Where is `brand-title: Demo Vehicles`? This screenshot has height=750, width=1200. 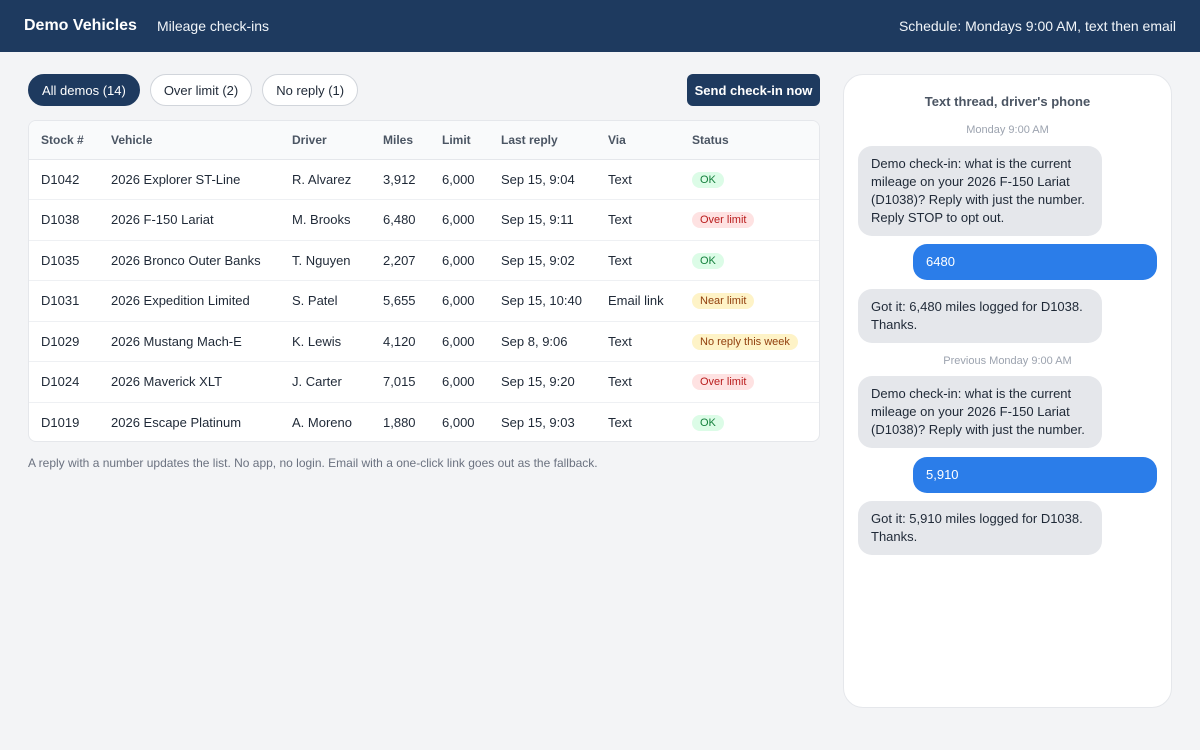
brand-title: Demo Vehicles is located at coordinates (80, 25).